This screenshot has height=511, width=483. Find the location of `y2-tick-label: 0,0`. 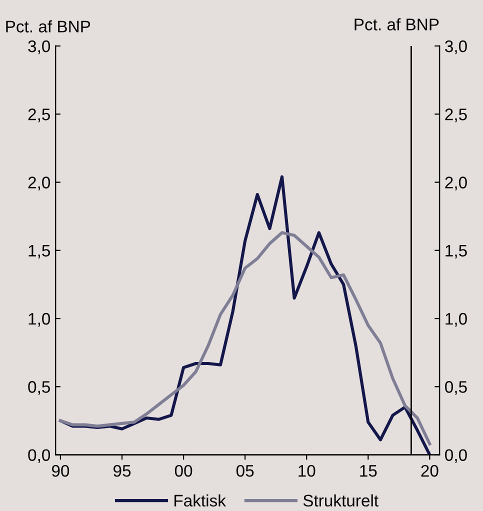

y2-tick-label: 0,0 is located at coordinates (456, 456).